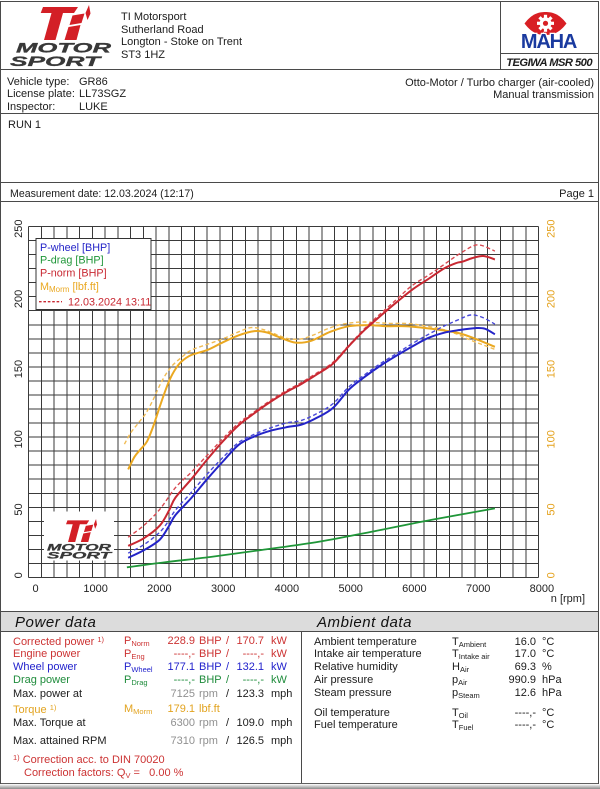 The height and width of the screenshot is (789, 600). I want to click on svg-text: 2000, so click(159, 589).